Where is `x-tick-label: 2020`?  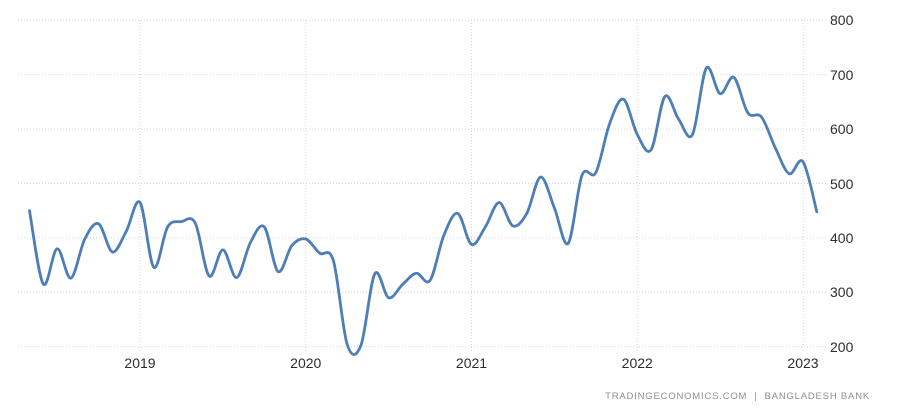
x-tick-label: 2020 is located at coordinates (306, 363).